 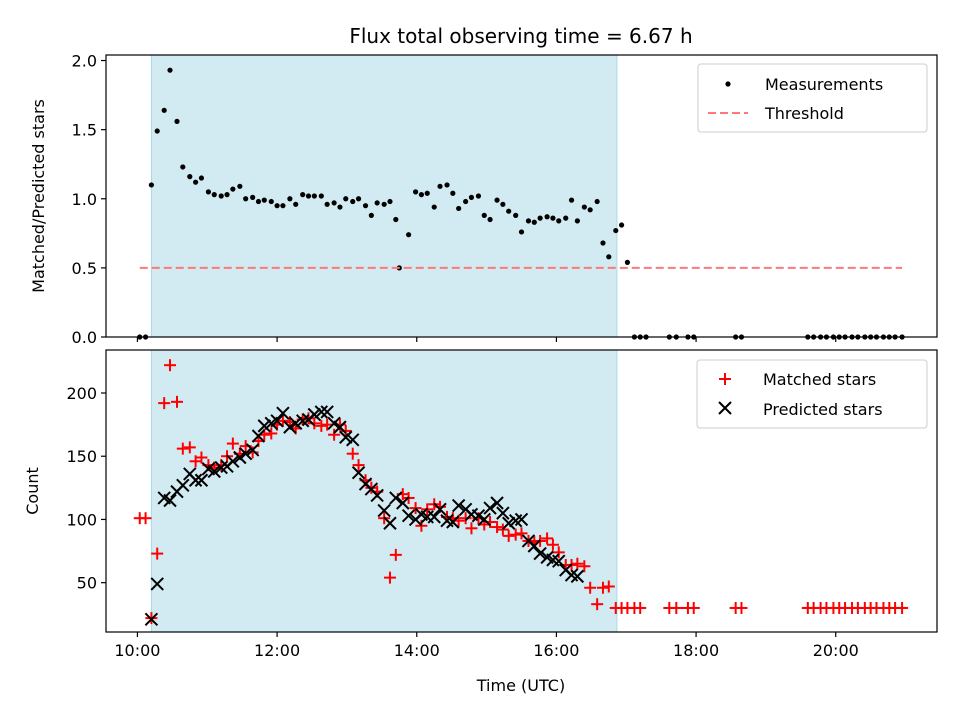 What do you see at coordinates (556, 650) in the screenshot?
I see `x-tick-label: 16:00` at bounding box center [556, 650].